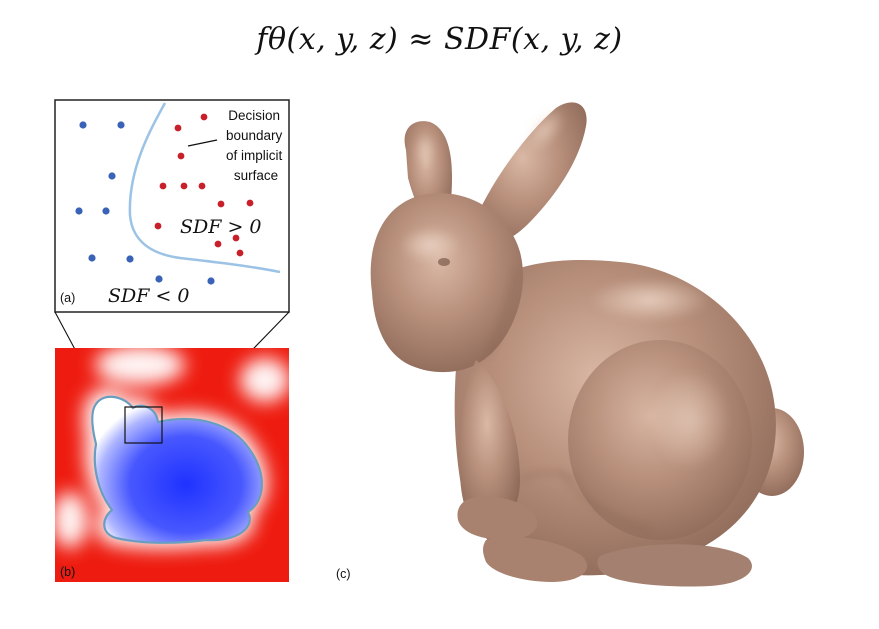 The height and width of the screenshot is (629, 879). What do you see at coordinates (254, 155) in the screenshot?
I see `annotation-line: of implicit` at bounding box center [254, 155].